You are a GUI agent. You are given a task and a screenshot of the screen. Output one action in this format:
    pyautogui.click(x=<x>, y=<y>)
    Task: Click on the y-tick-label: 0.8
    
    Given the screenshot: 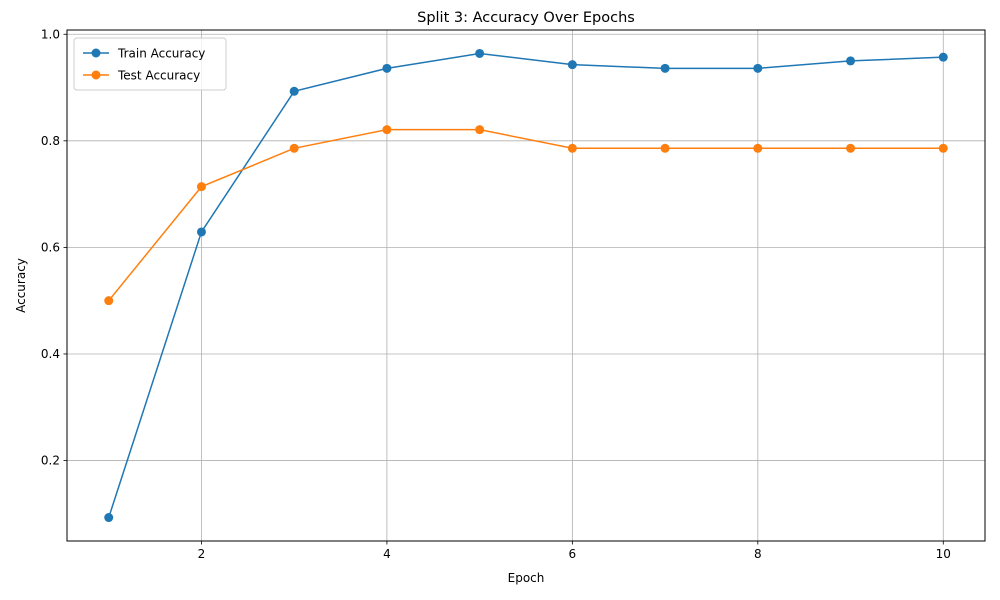 What is the action you would take?
    pyautogui.click(x=50, y=141)
    